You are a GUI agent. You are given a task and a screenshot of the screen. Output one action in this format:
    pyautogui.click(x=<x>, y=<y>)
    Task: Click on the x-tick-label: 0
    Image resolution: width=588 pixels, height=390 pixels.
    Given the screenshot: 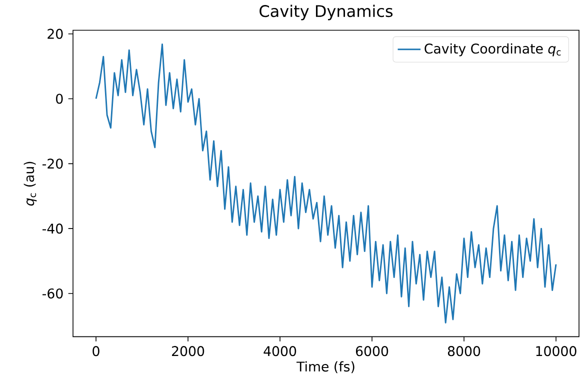 What is the action you would take?
    pyautogui.click(x=96, y=351)
    